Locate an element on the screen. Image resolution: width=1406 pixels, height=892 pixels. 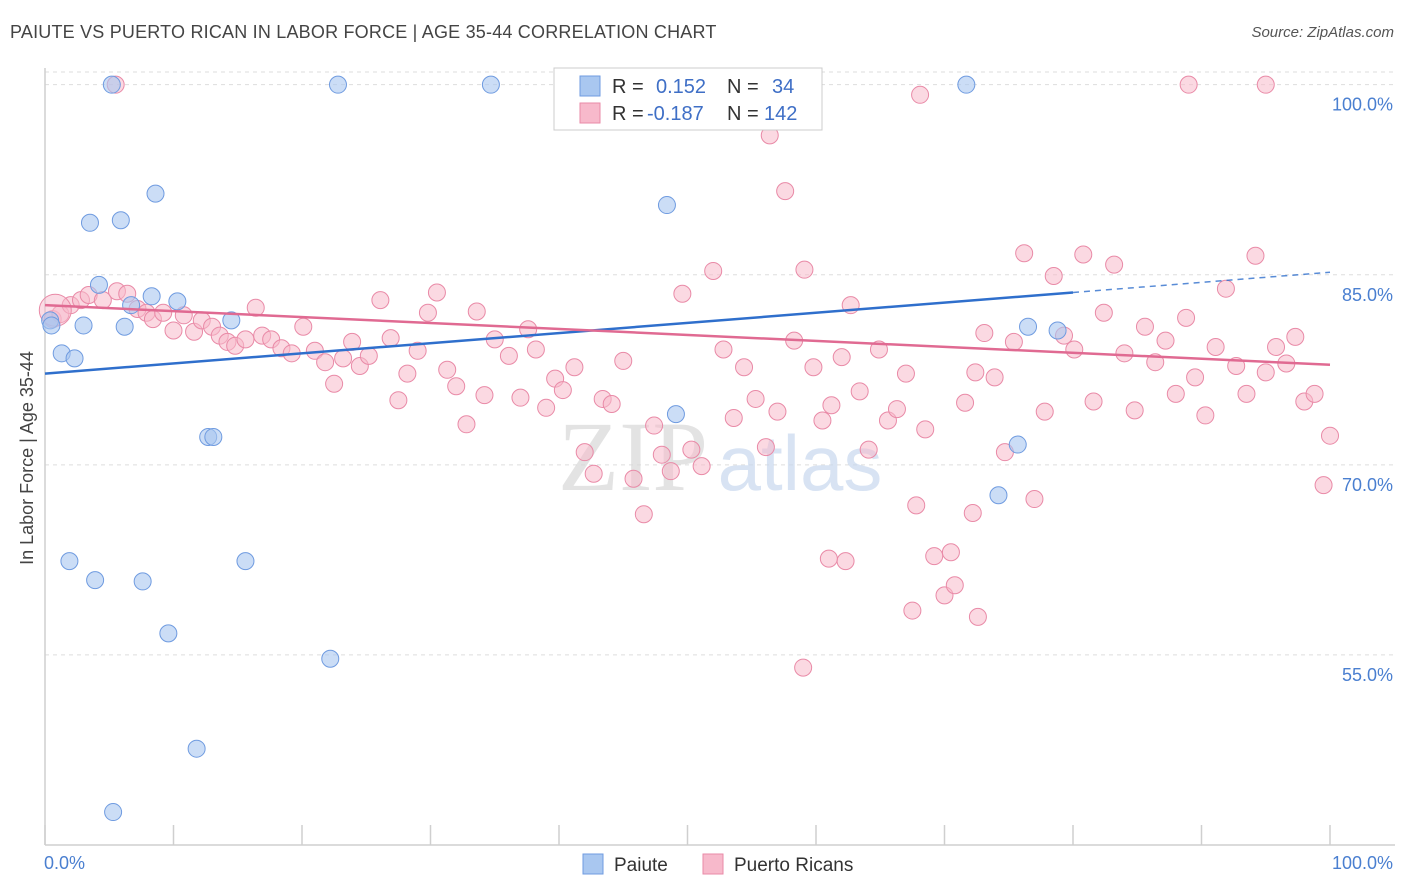
y-tick-label: 85.0% is located at coordinates (1367, 295).